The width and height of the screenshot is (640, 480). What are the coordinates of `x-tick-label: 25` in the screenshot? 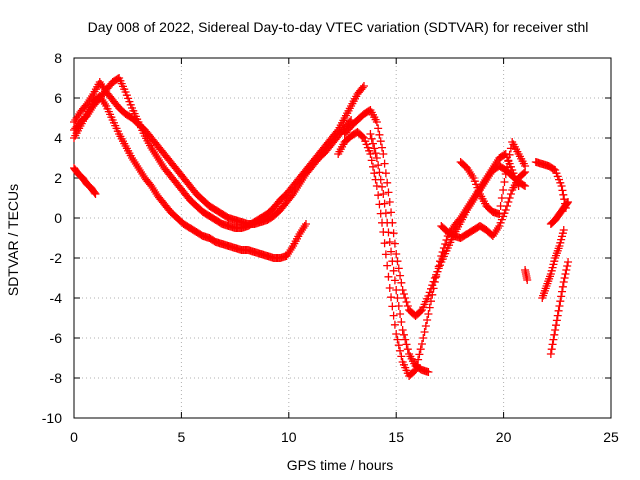 It's located at (611, 437).